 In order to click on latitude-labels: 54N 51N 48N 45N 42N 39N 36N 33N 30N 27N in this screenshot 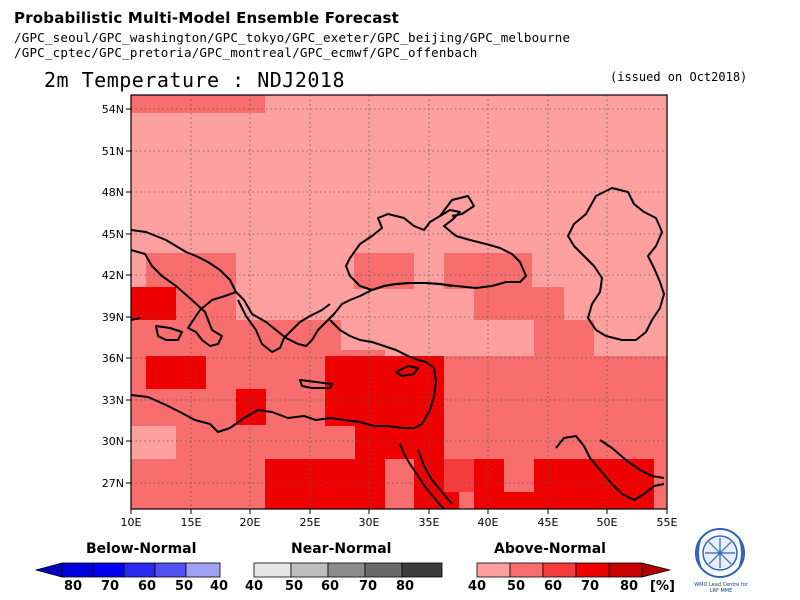, I will do `click(113, 296)`.